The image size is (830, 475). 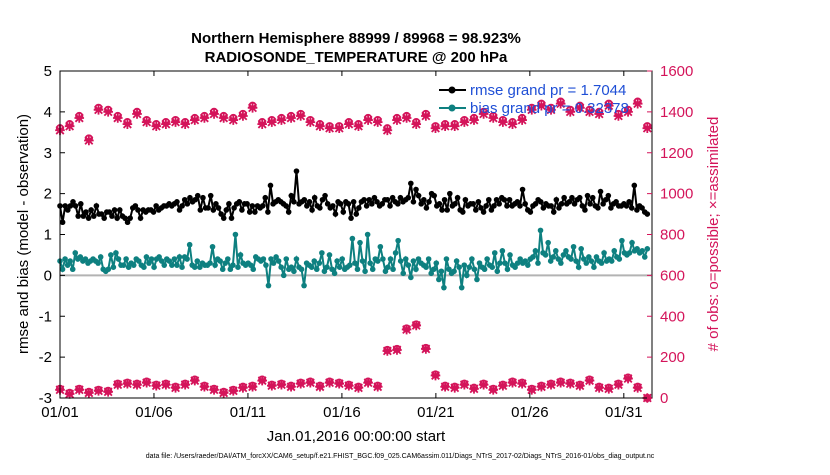 I want to click on y2-tick-label: 600, so click(x=672, y=275).